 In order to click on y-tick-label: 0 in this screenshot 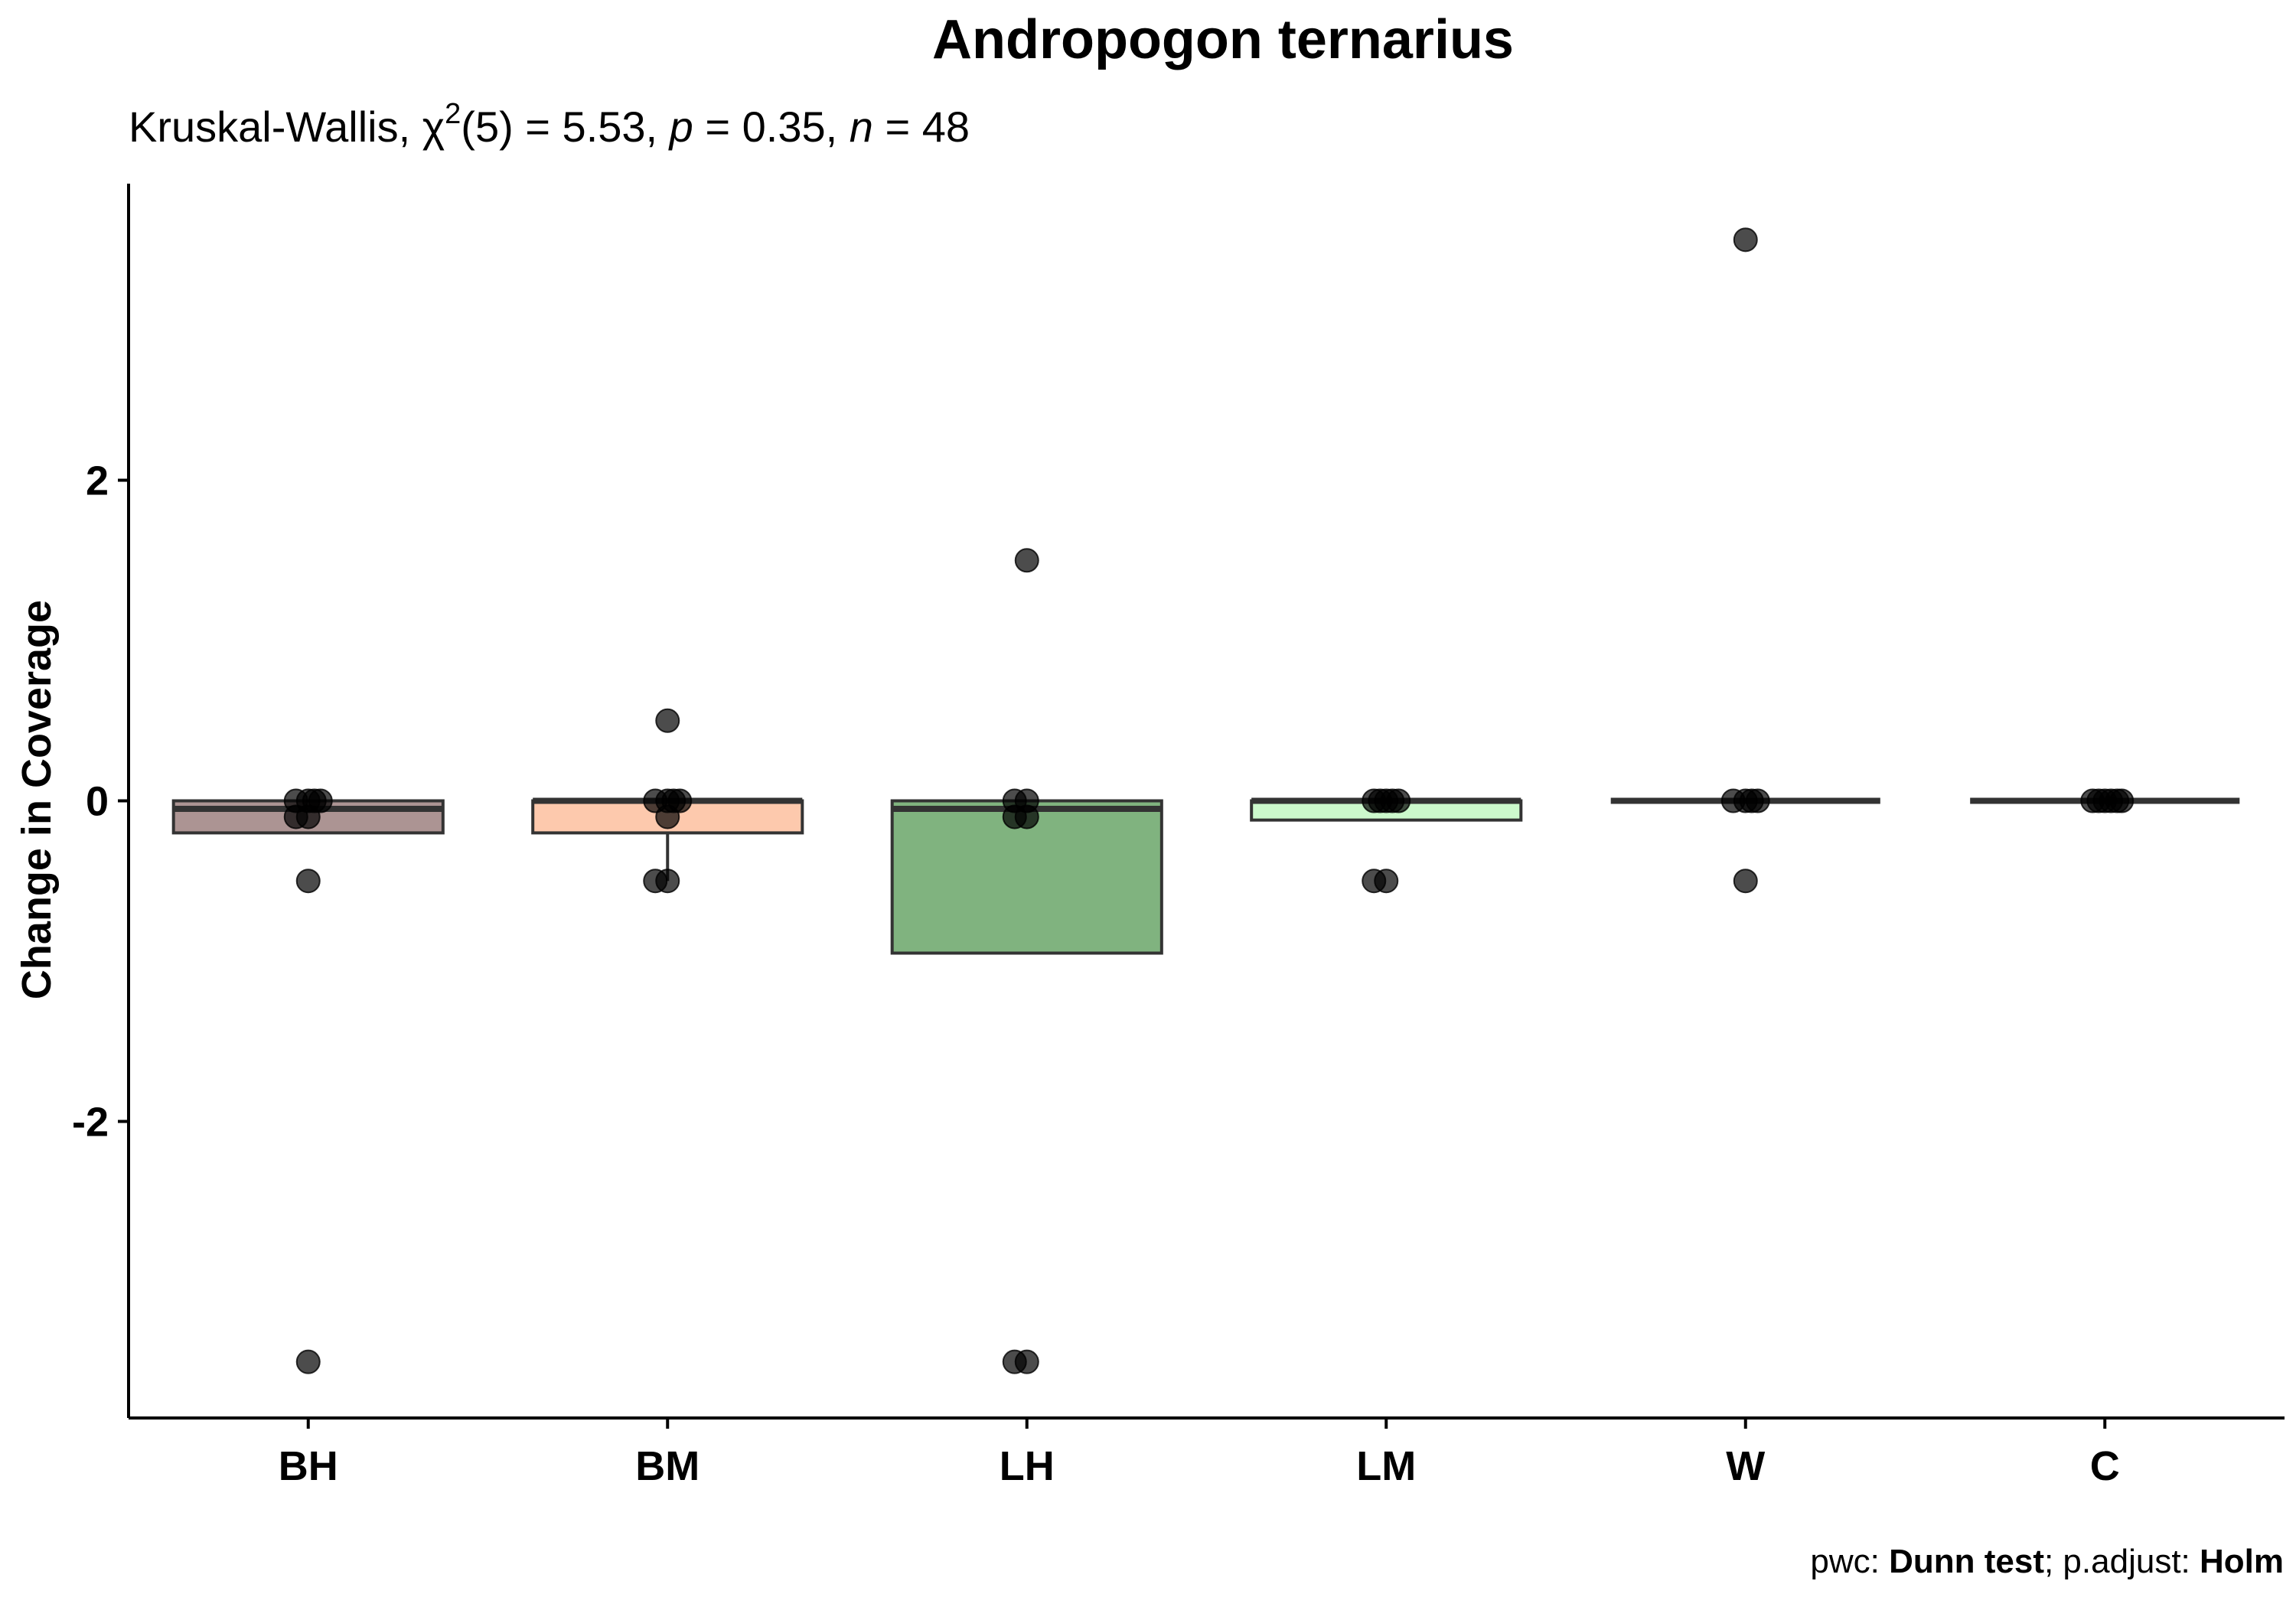, I will do `click(97, 802)`.